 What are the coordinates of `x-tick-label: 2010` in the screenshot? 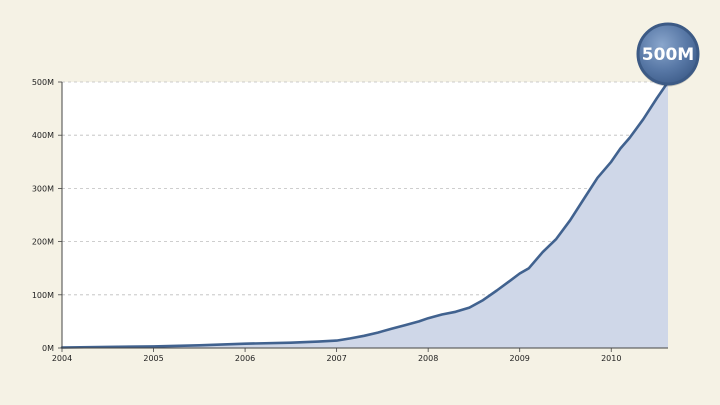 It's located at (611, 358).